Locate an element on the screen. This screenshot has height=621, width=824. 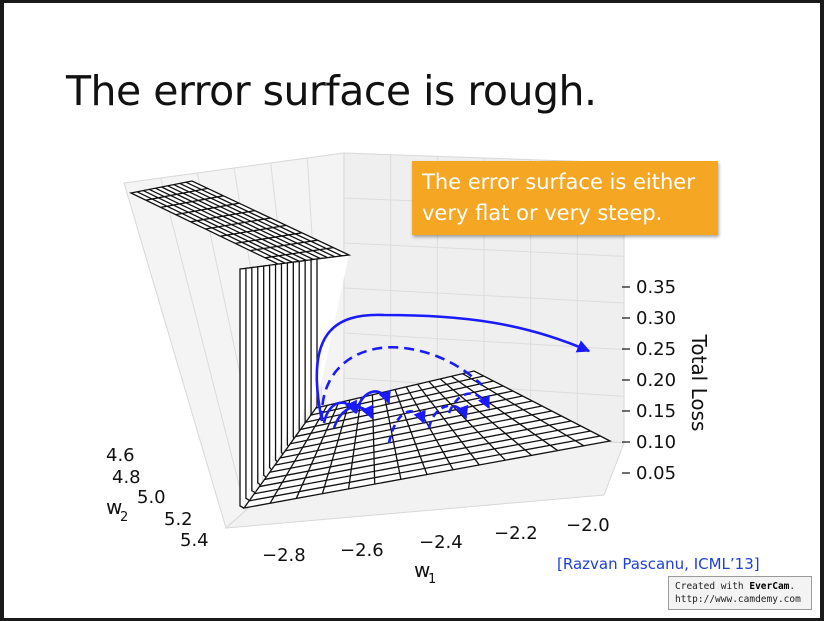
y-tick-label: 4.8 is located at coordinates (126, 477).